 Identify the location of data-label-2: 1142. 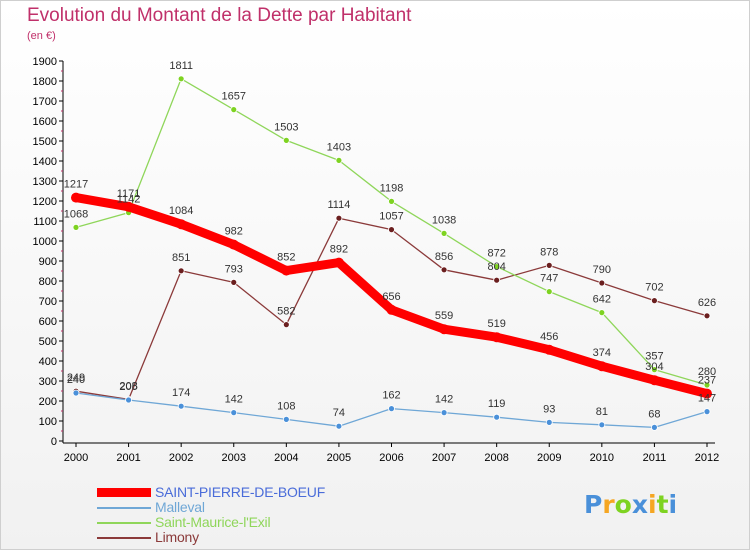
(129, 200).